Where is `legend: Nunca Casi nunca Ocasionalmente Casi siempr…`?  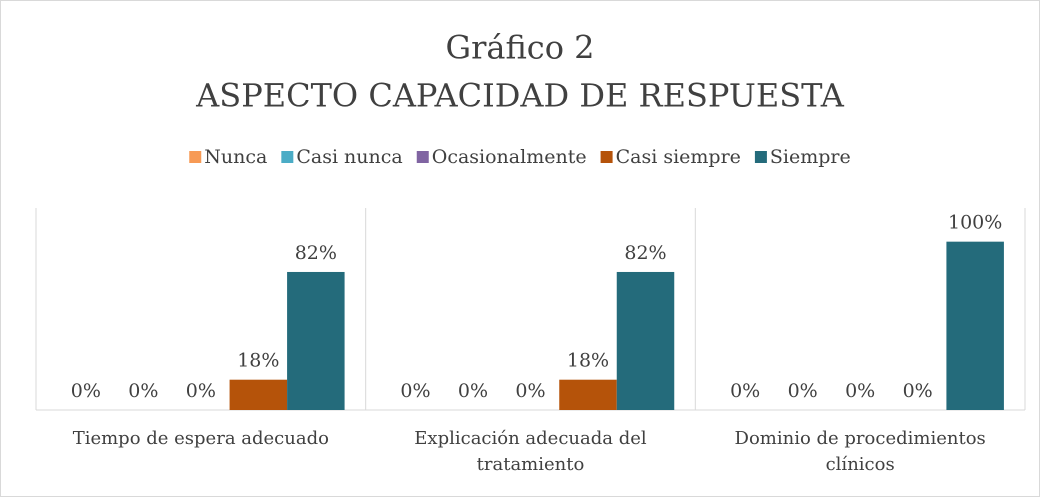
legend: Nunca Casi nunca Ocasionalmente Casi siempr… is located at coordinates (520, 157).